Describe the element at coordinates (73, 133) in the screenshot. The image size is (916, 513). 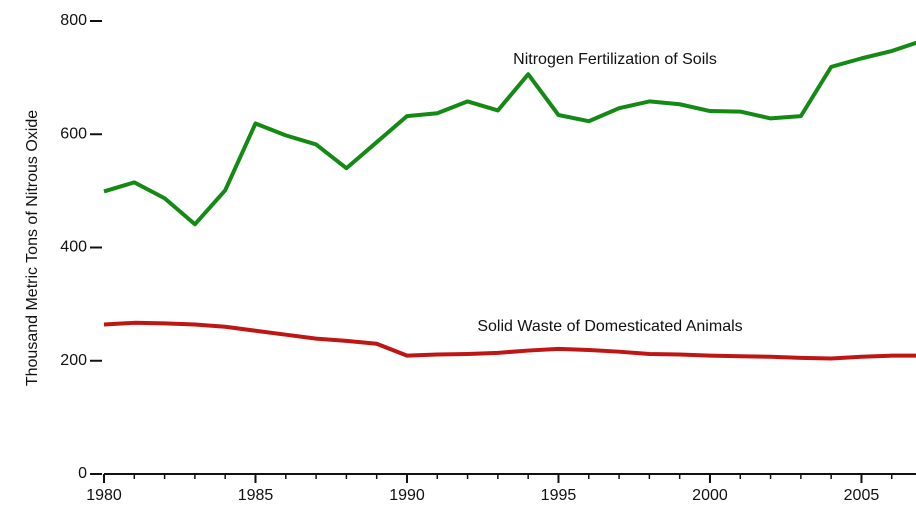
I see `y-tick-label: 600` at that location.